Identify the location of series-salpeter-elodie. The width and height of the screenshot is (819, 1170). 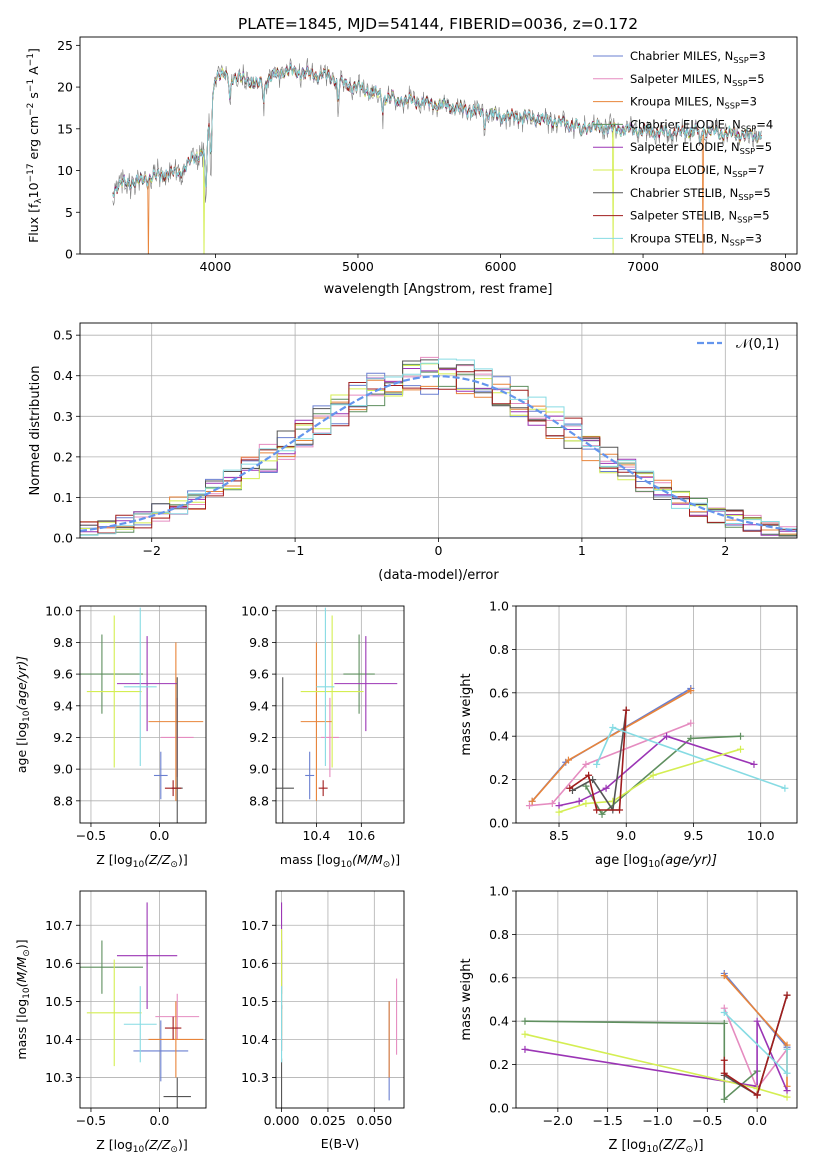
(656, 771).